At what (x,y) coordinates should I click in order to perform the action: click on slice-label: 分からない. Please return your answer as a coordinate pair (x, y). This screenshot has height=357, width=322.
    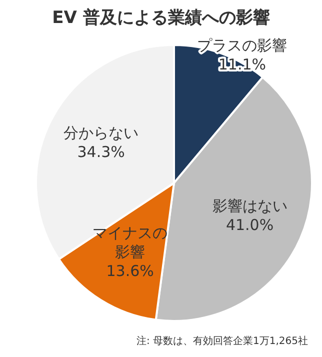
    Looking at the image, I should click on (101, 133).